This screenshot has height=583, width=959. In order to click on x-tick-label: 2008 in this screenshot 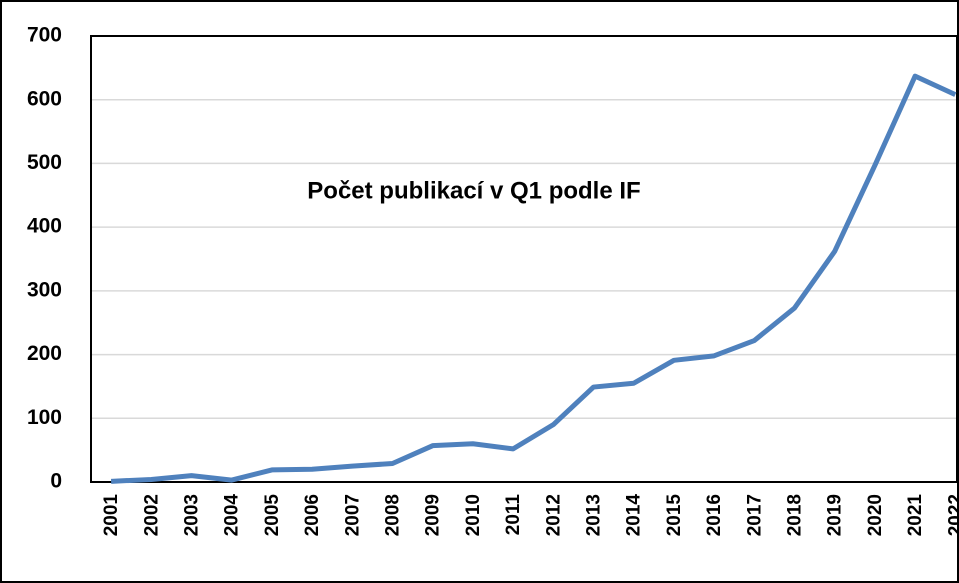, I will do `click(393, 515)`.